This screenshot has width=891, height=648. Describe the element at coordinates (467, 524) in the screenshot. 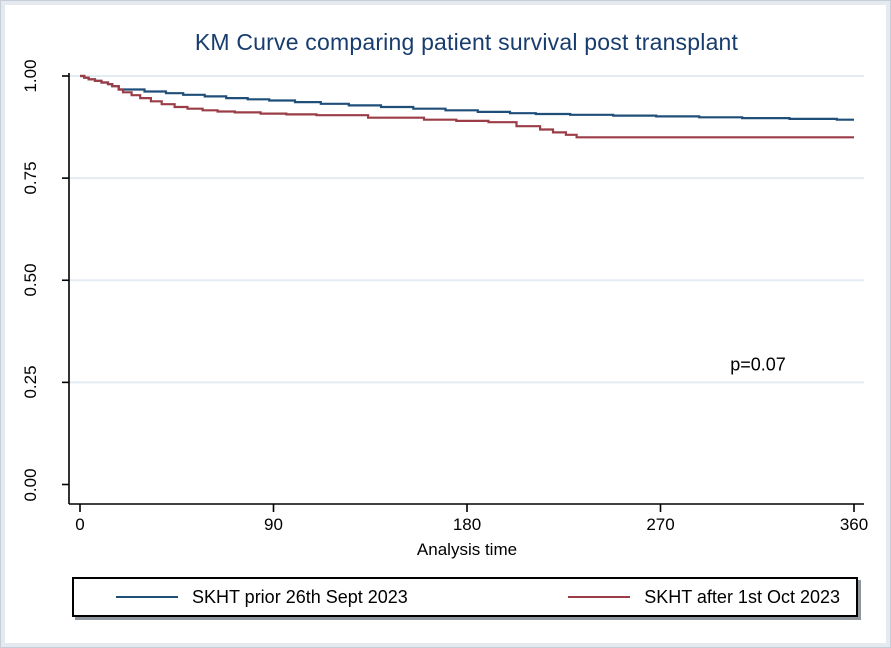

I see `x-tick-label: 180` at that location.